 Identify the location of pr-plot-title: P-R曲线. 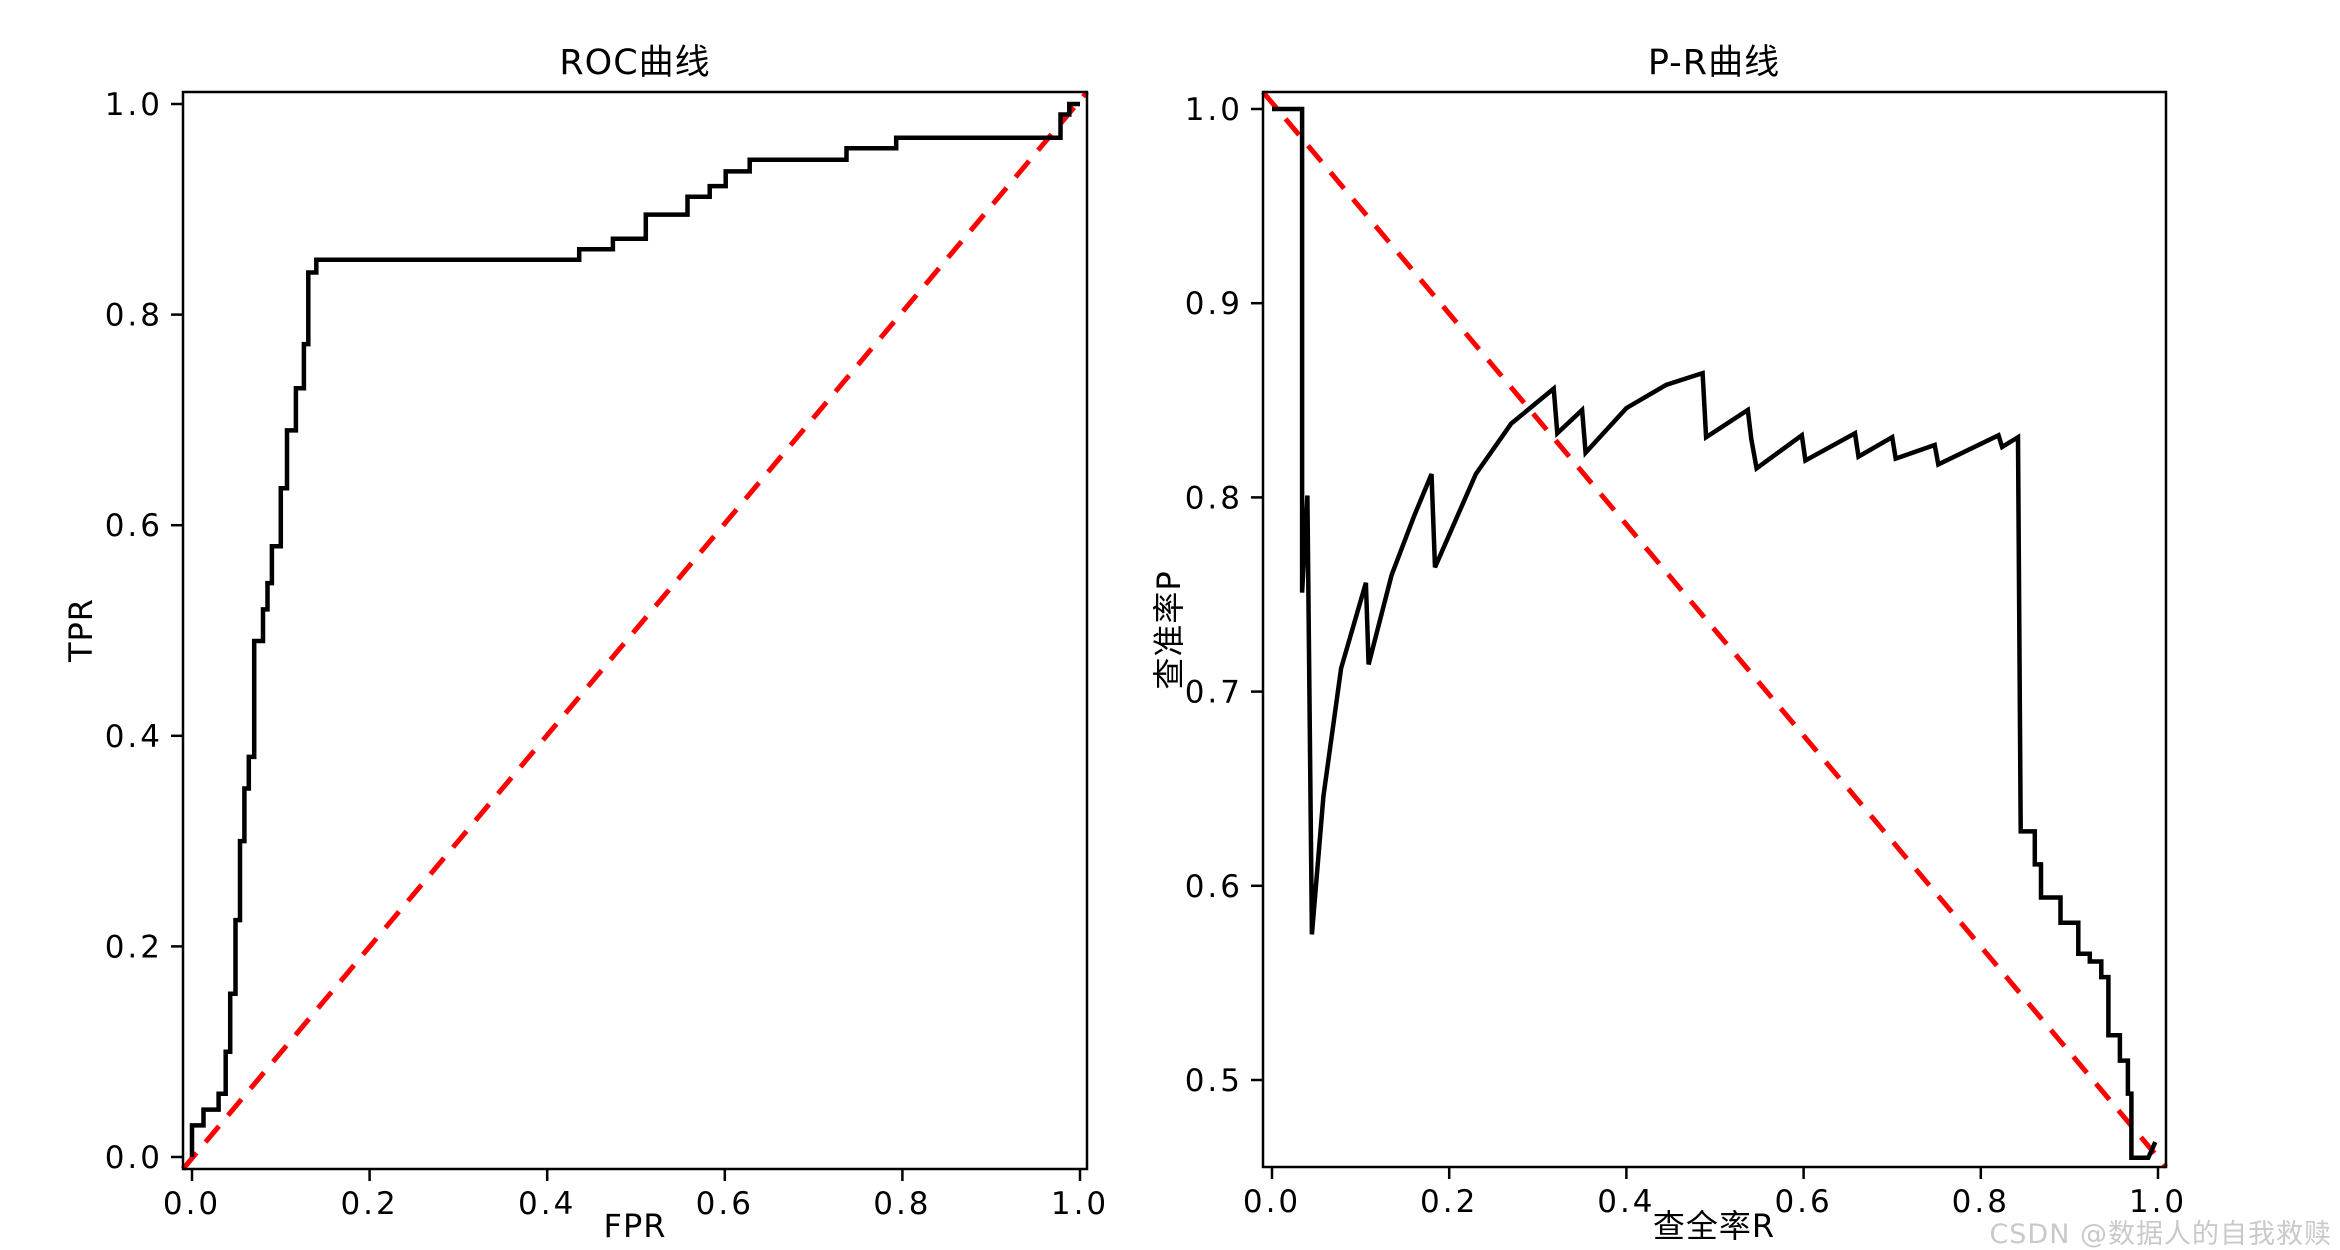
(1714, 63).